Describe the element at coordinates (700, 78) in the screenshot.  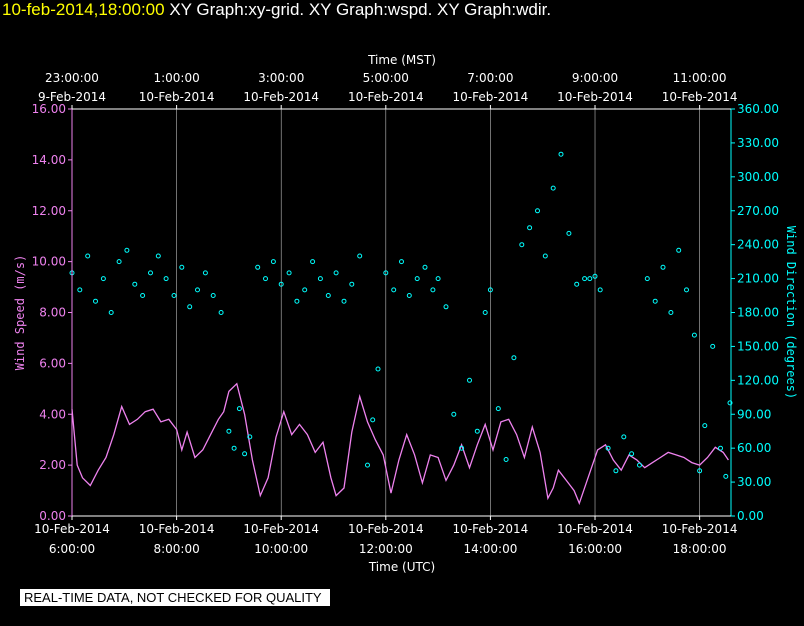
I see `top-axis-tick-time: 11:00:00` at that location.